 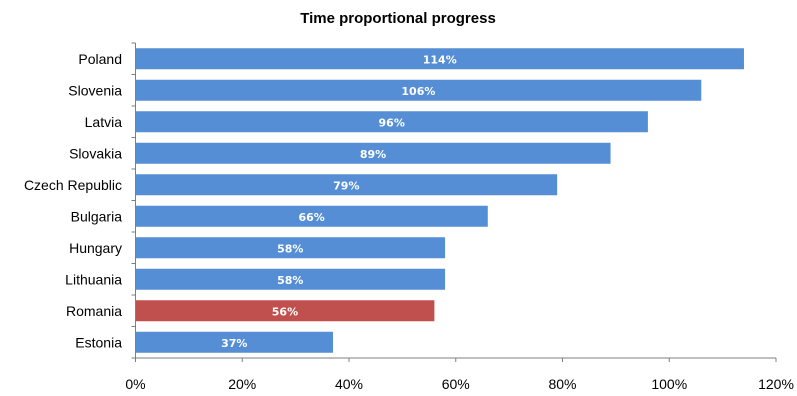 I want to click on bar-slovenia, so click(x=418, y=90).